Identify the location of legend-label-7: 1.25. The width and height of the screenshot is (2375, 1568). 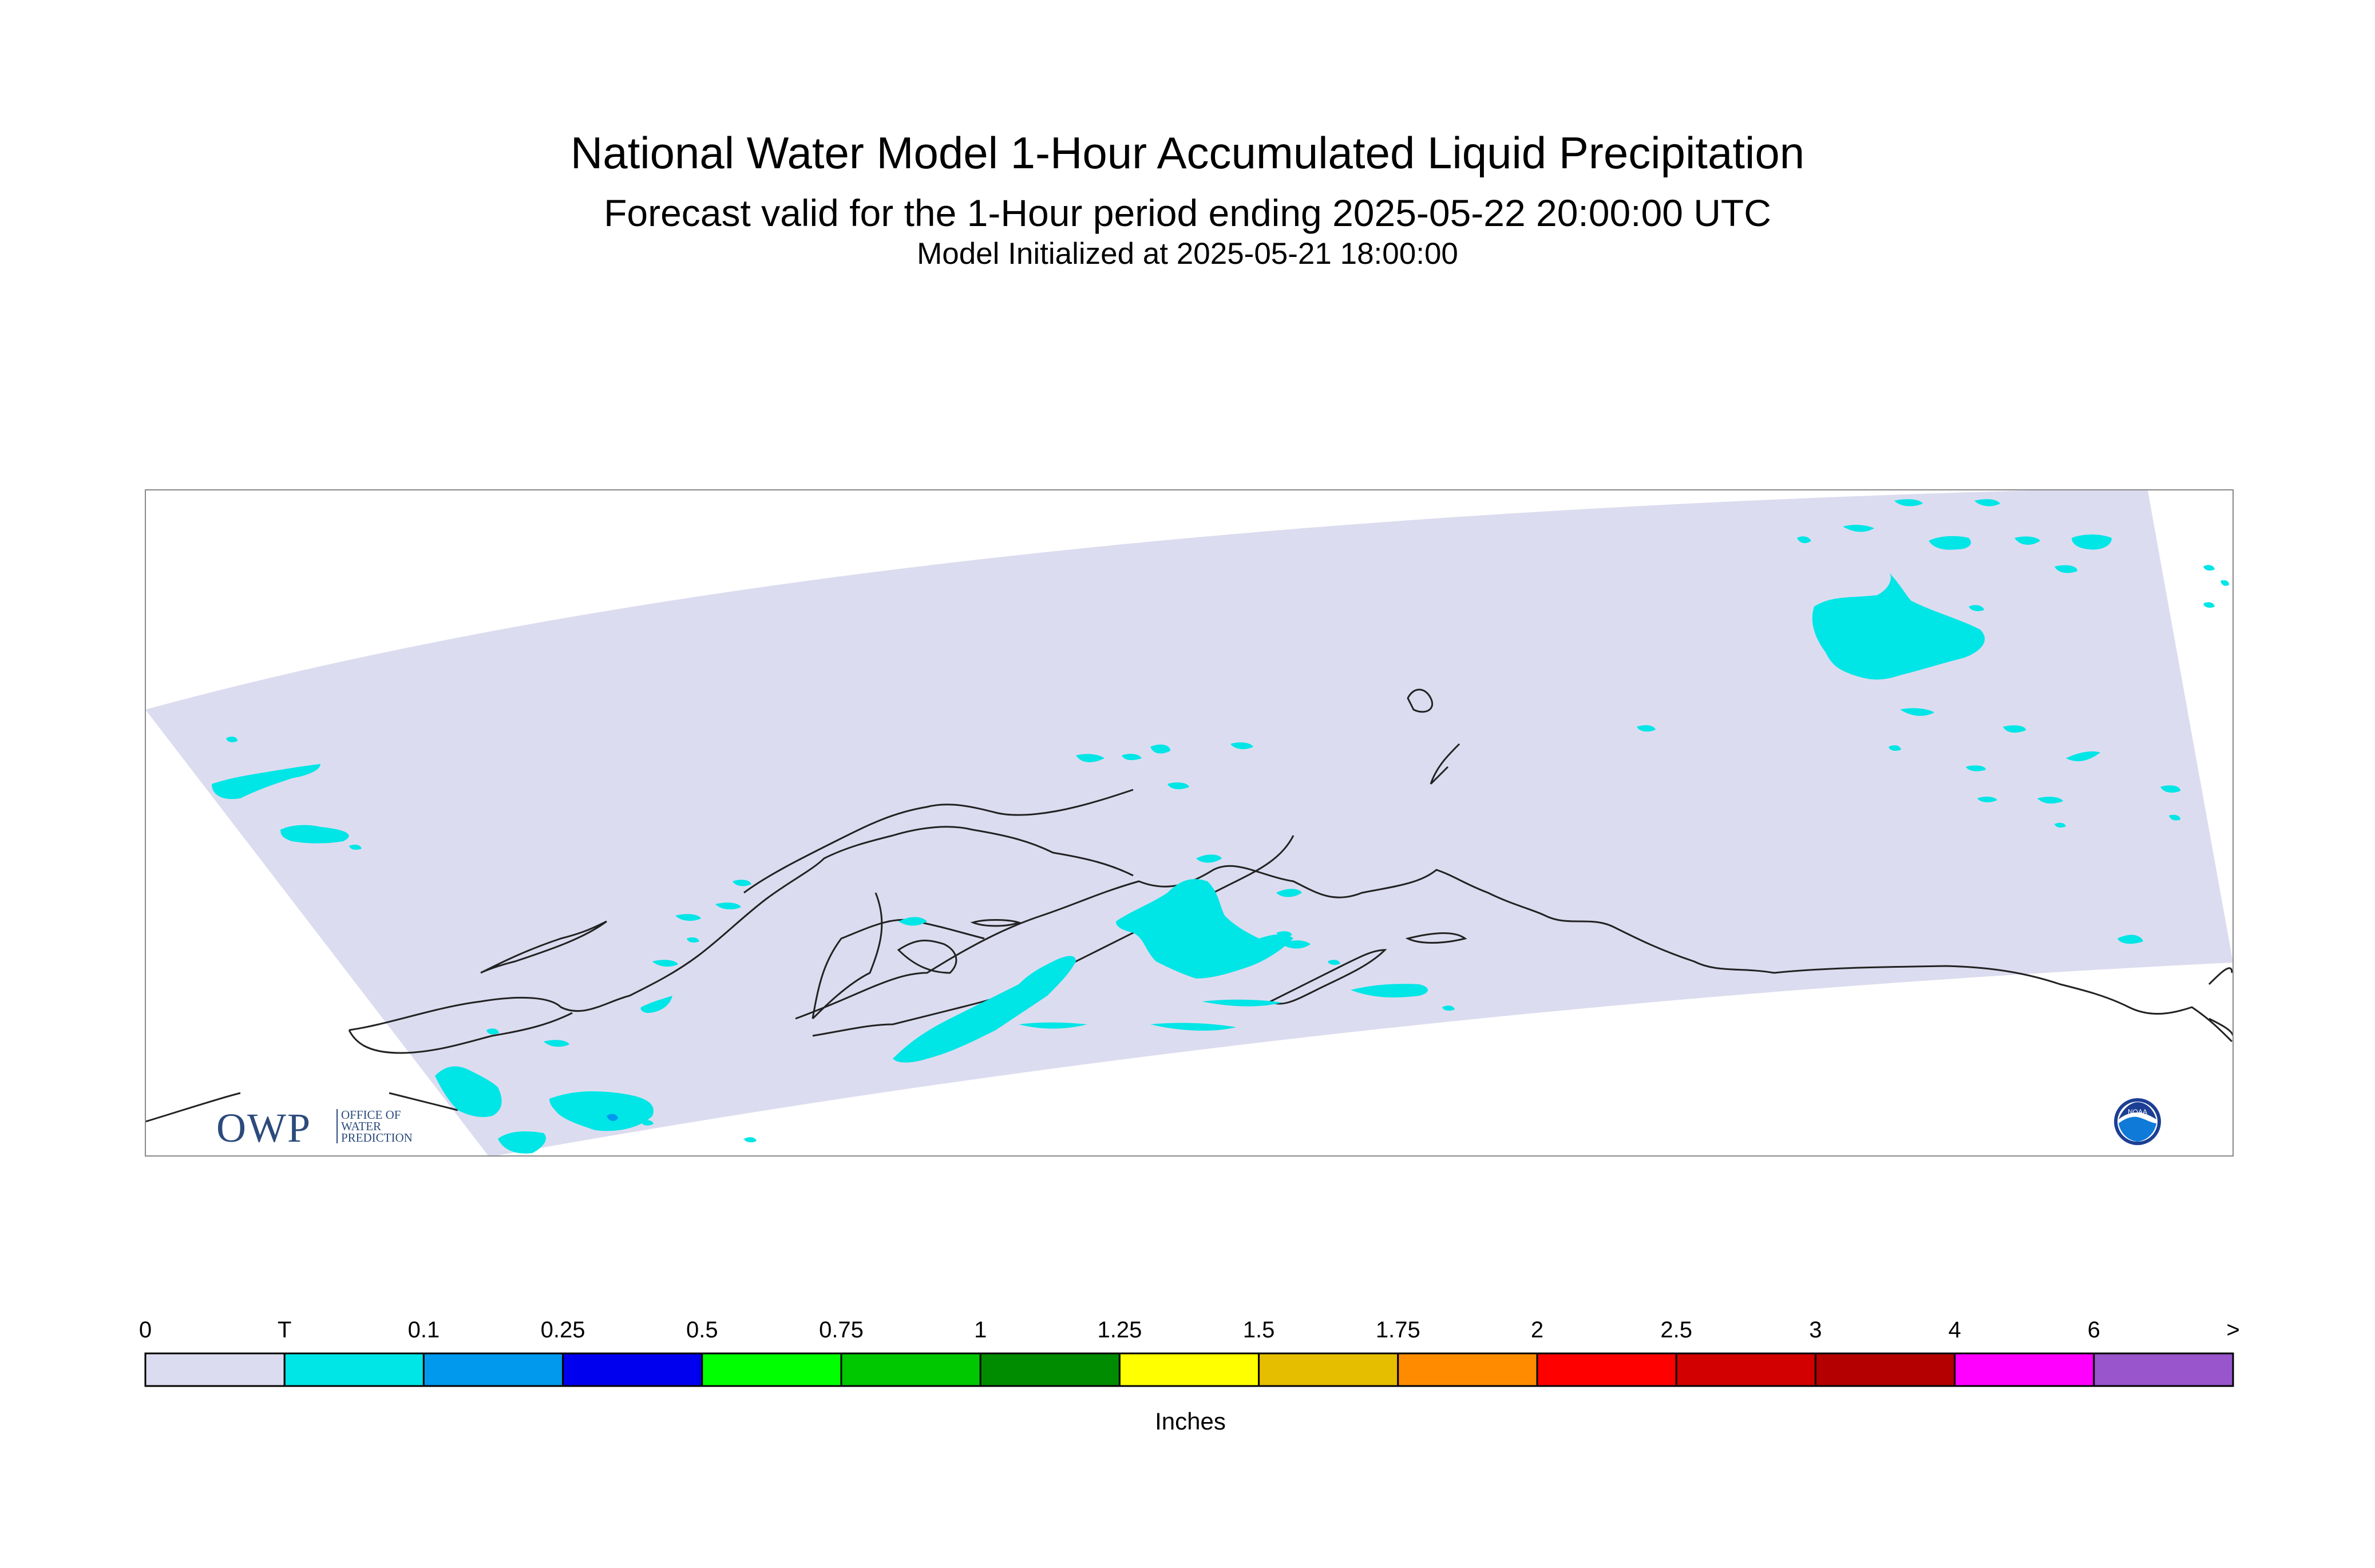
(1119, 1330).